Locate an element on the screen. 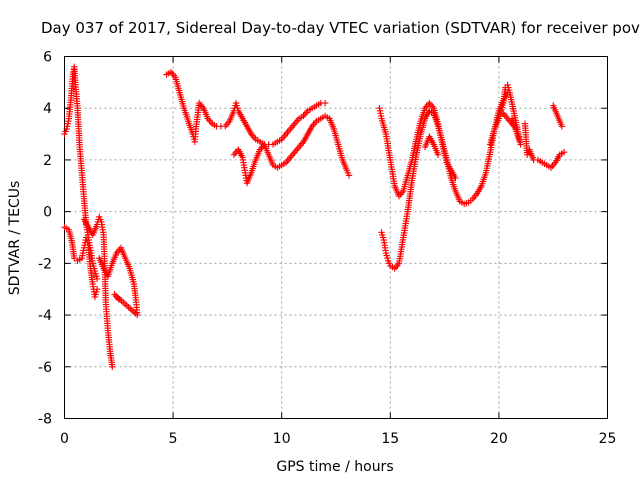 The image size is (640, 480). x-tick-label: 10 is located at coordinates (282, 439).